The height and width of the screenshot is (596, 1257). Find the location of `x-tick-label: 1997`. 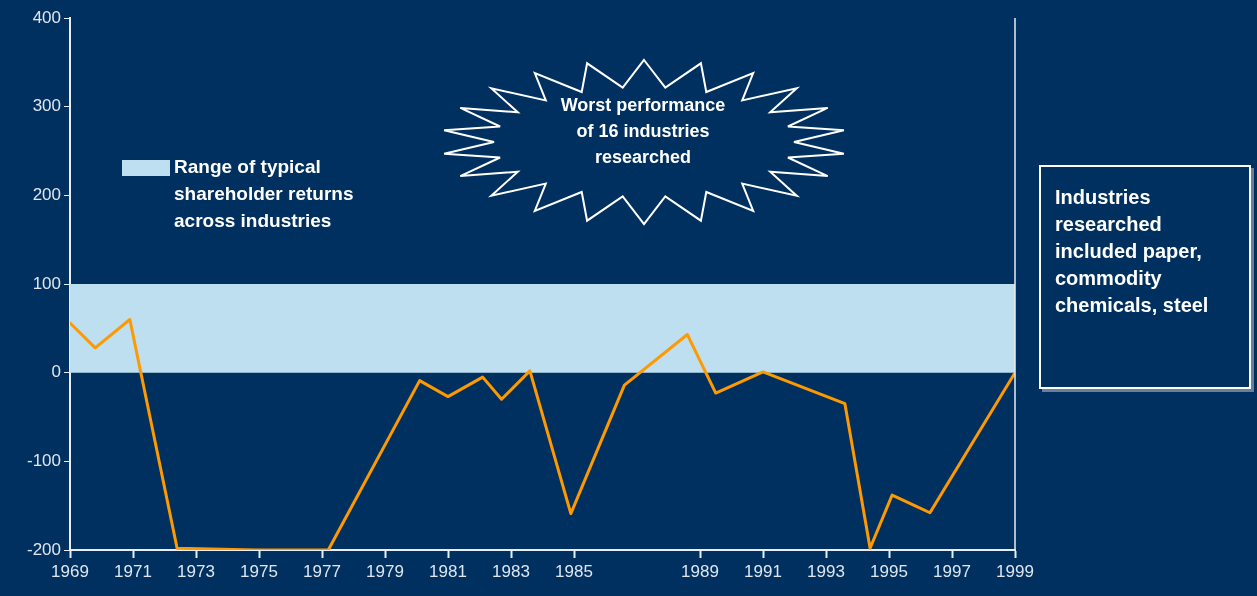

x-tick-label: 1997 is located at coordinates (952, 571).